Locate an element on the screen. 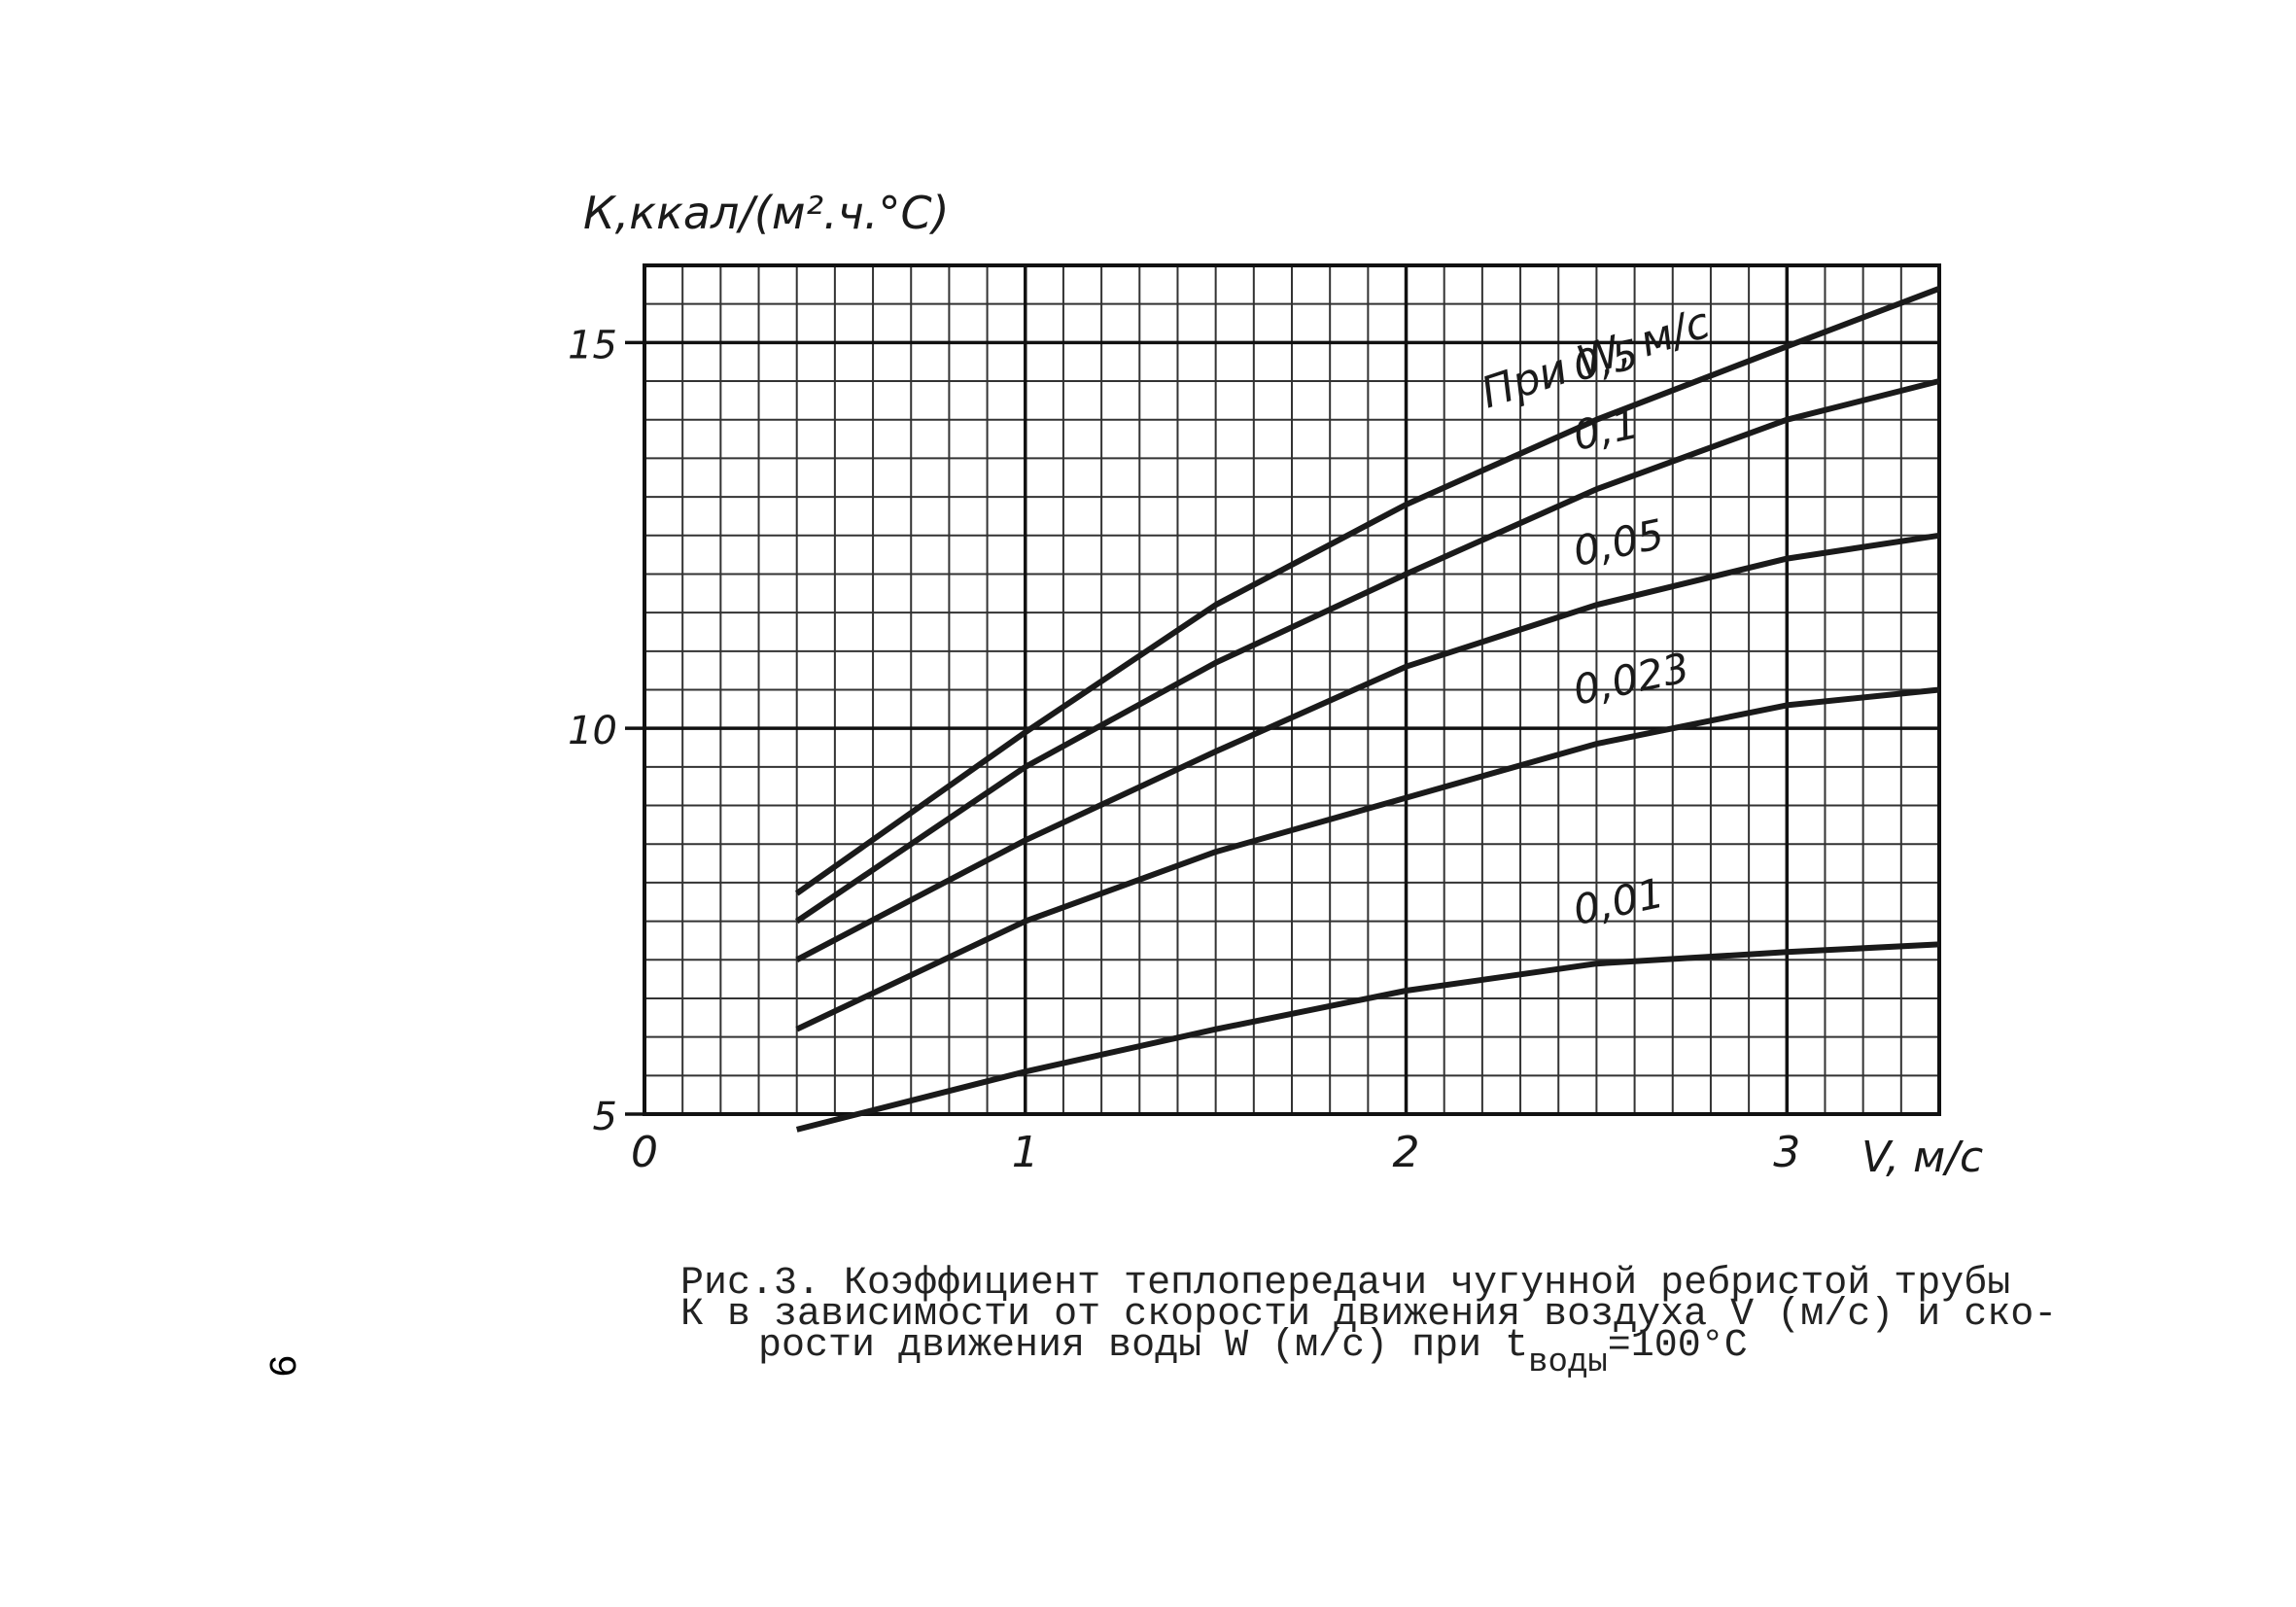 The width and height of the screenshot is (2296, 1607). y-axis-label: К,ккал/(м².ч.°С) is located at coordinates (766, 213).